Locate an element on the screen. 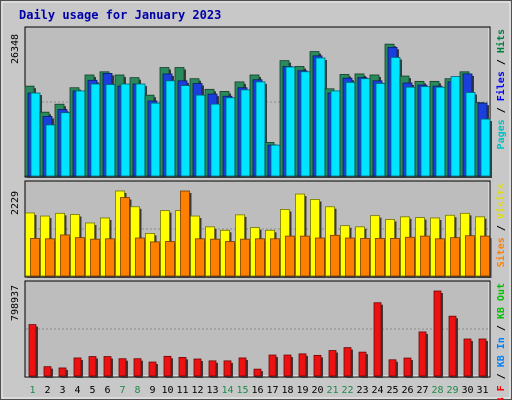 This screenshot has height=400, width=512. x-tick-label: 29 is located at coordinates (452, 390).